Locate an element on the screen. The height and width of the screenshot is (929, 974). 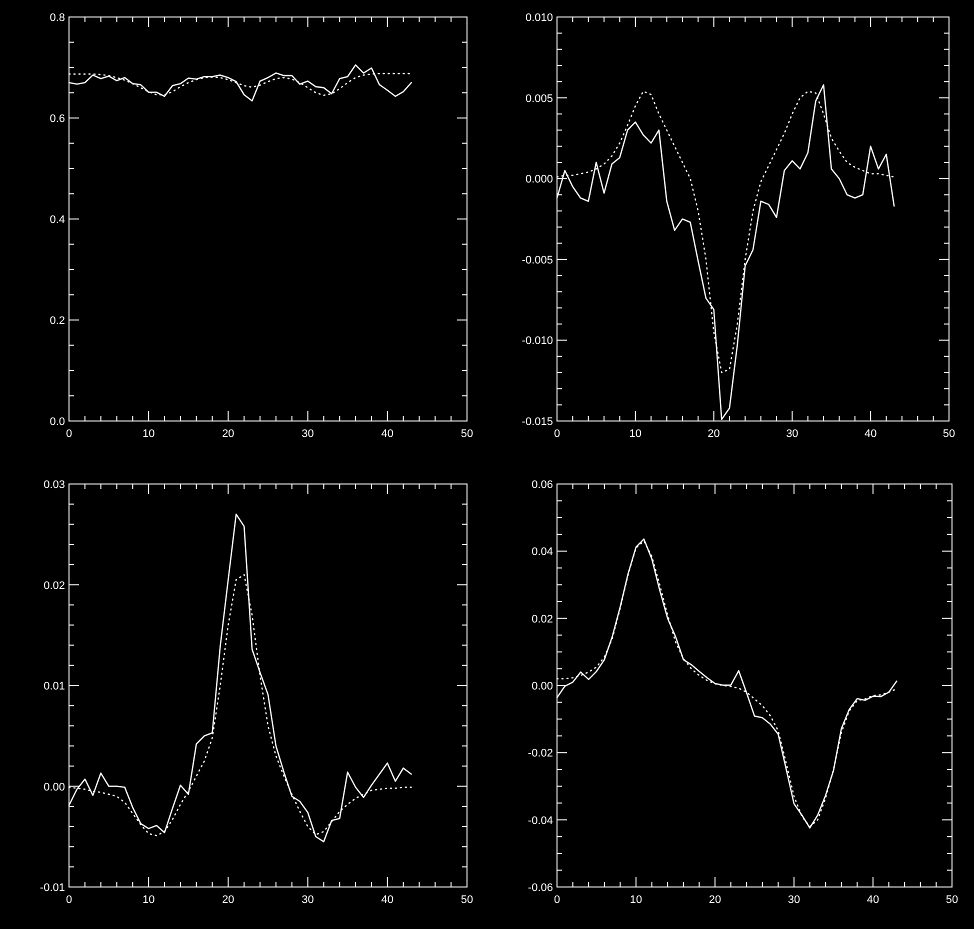
y-tick-label: -0.015 is located at coordinates (537, 422).